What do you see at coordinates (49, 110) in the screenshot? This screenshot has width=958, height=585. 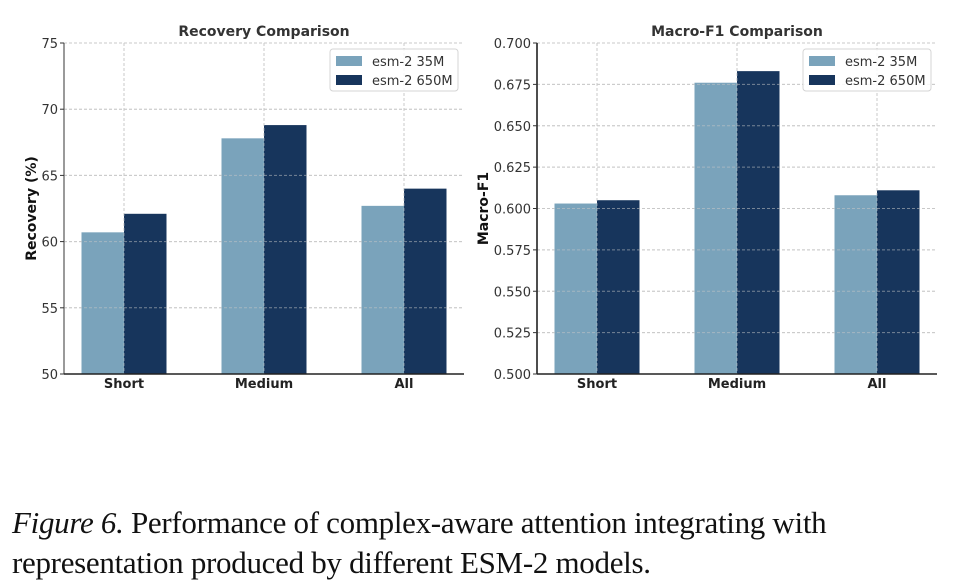 I see `y-tick-label: 70` at bounding box center [49, 110].